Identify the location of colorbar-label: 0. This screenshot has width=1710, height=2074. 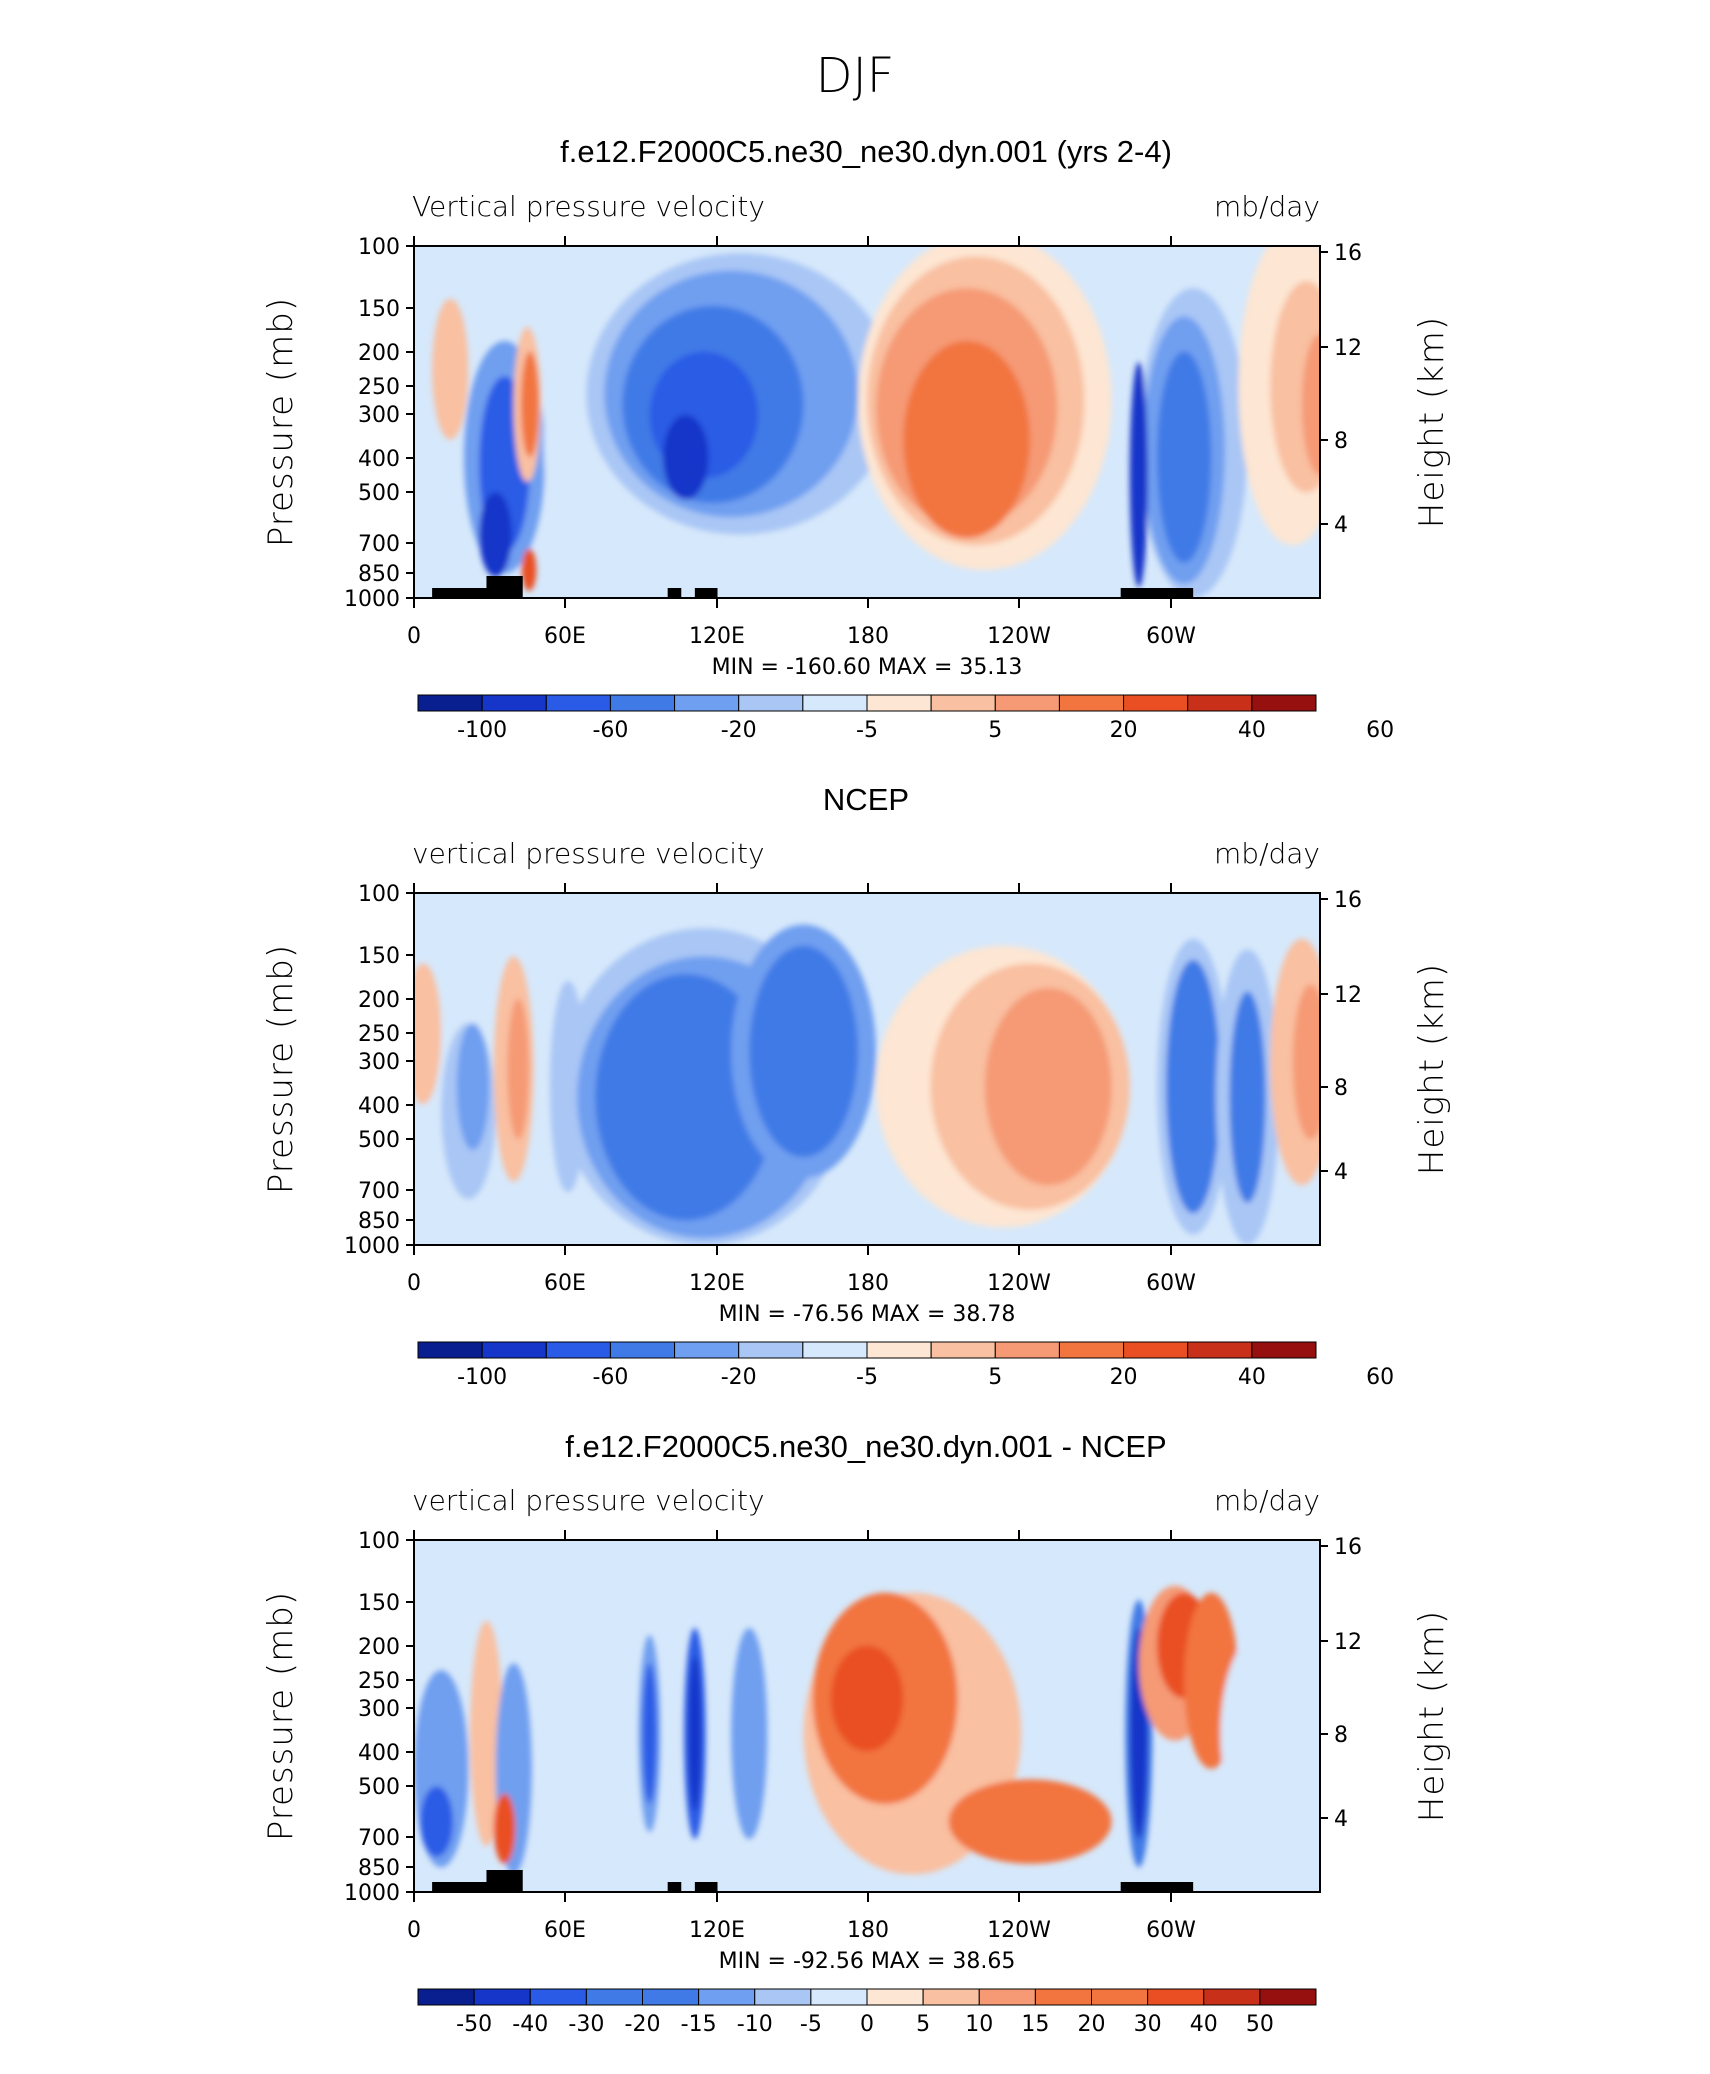
(867, 2024).